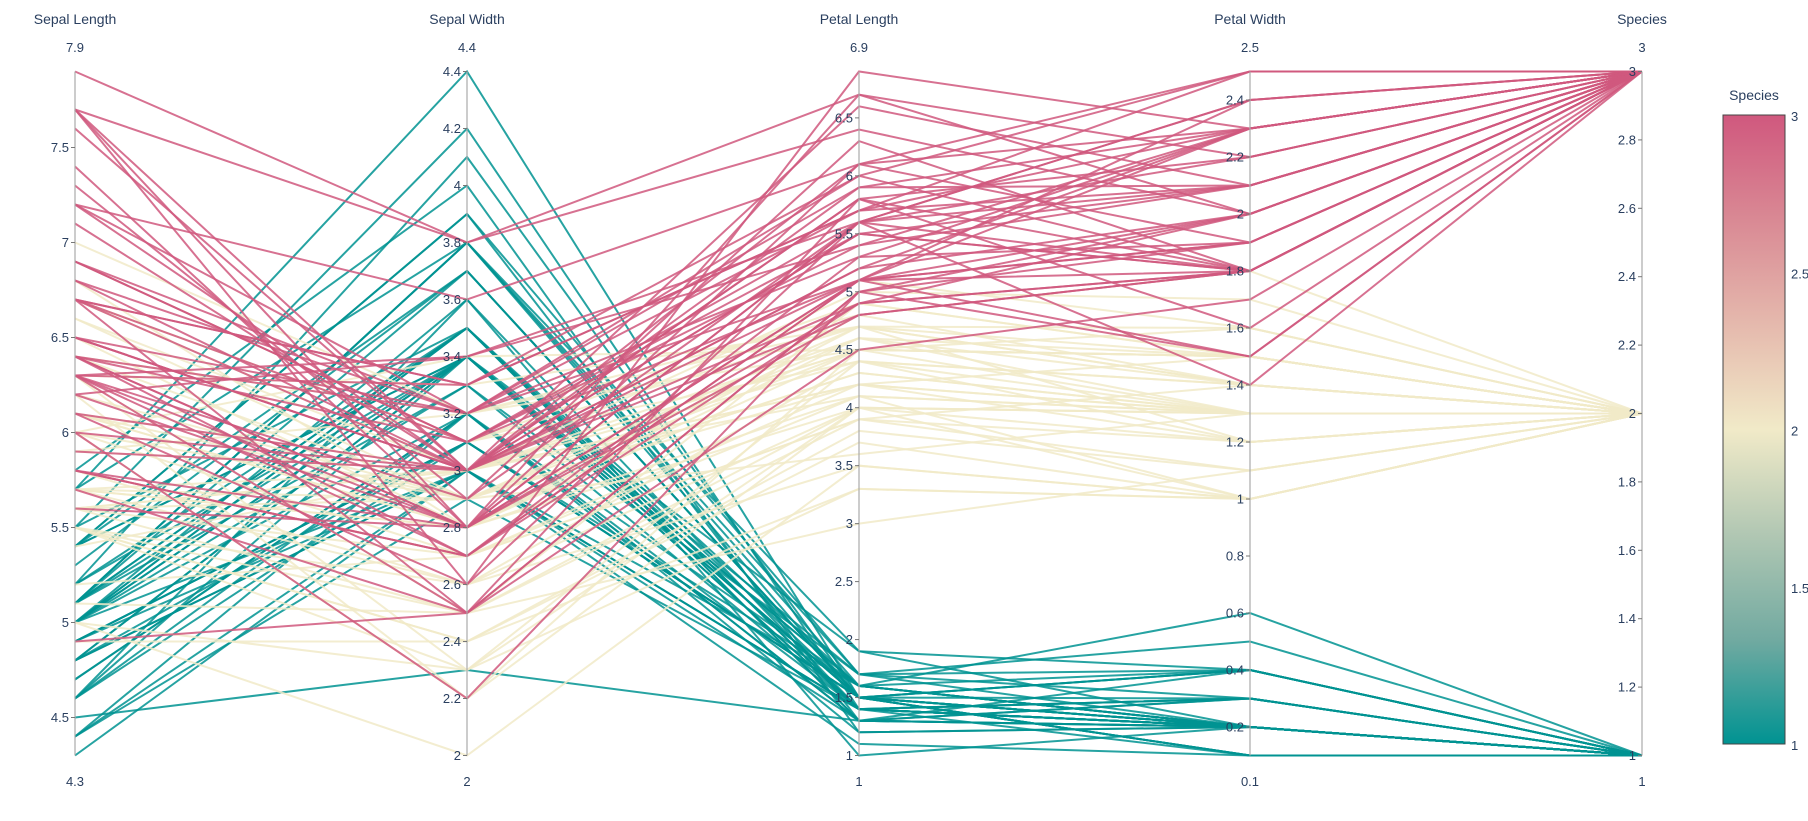 The height and width of the screenshot is (821, 1808). I want to click on tick-label: 3.6, so click(452, 299).